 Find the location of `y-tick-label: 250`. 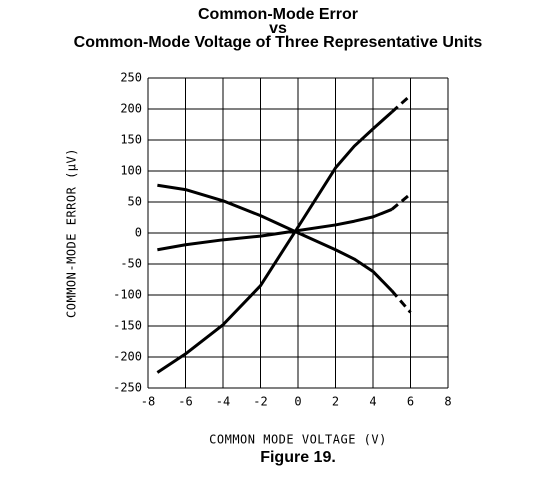

y-tick-label: 250 is located at coordinates (131, 78).